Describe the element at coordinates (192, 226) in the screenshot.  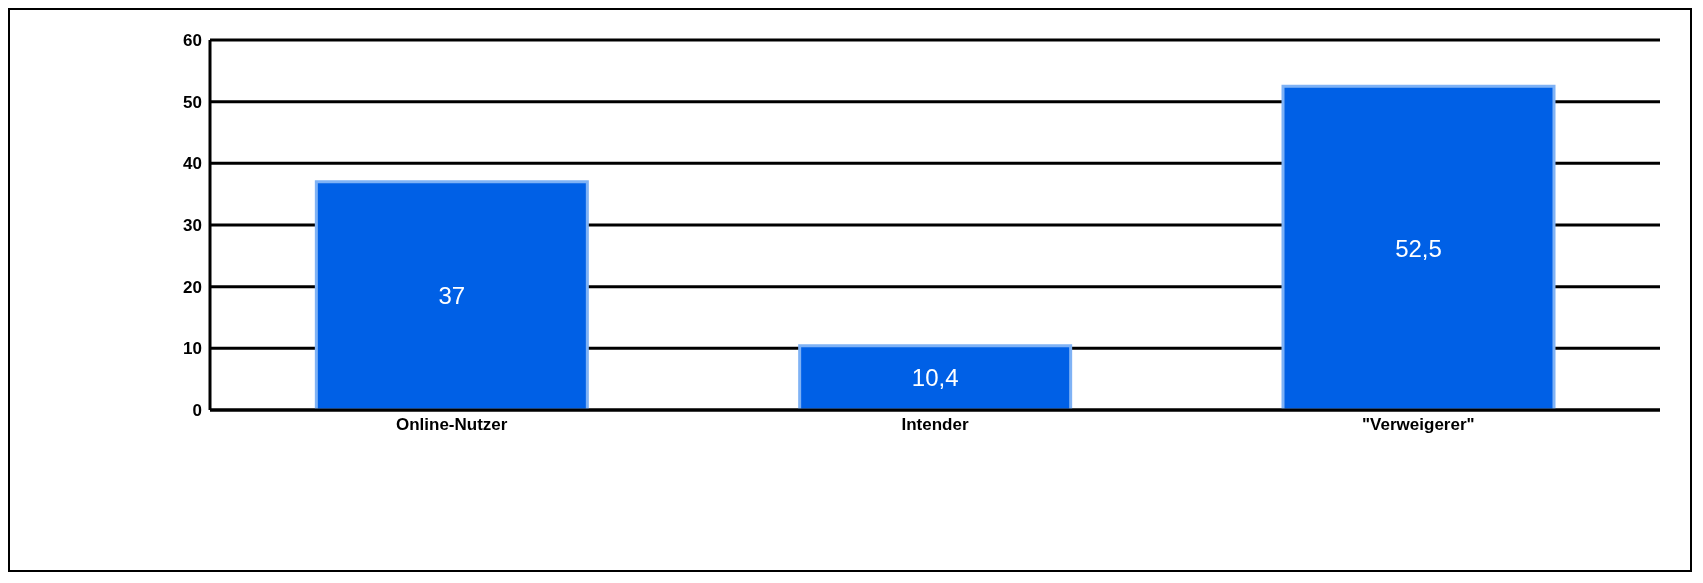
I see `y-tick-label: 30` at that location.